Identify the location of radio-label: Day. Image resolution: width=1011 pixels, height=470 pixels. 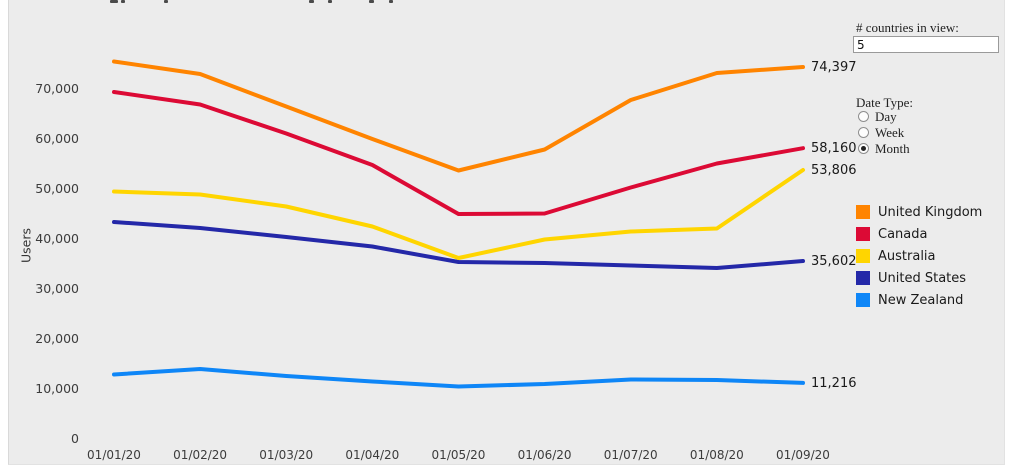
(886, 116).